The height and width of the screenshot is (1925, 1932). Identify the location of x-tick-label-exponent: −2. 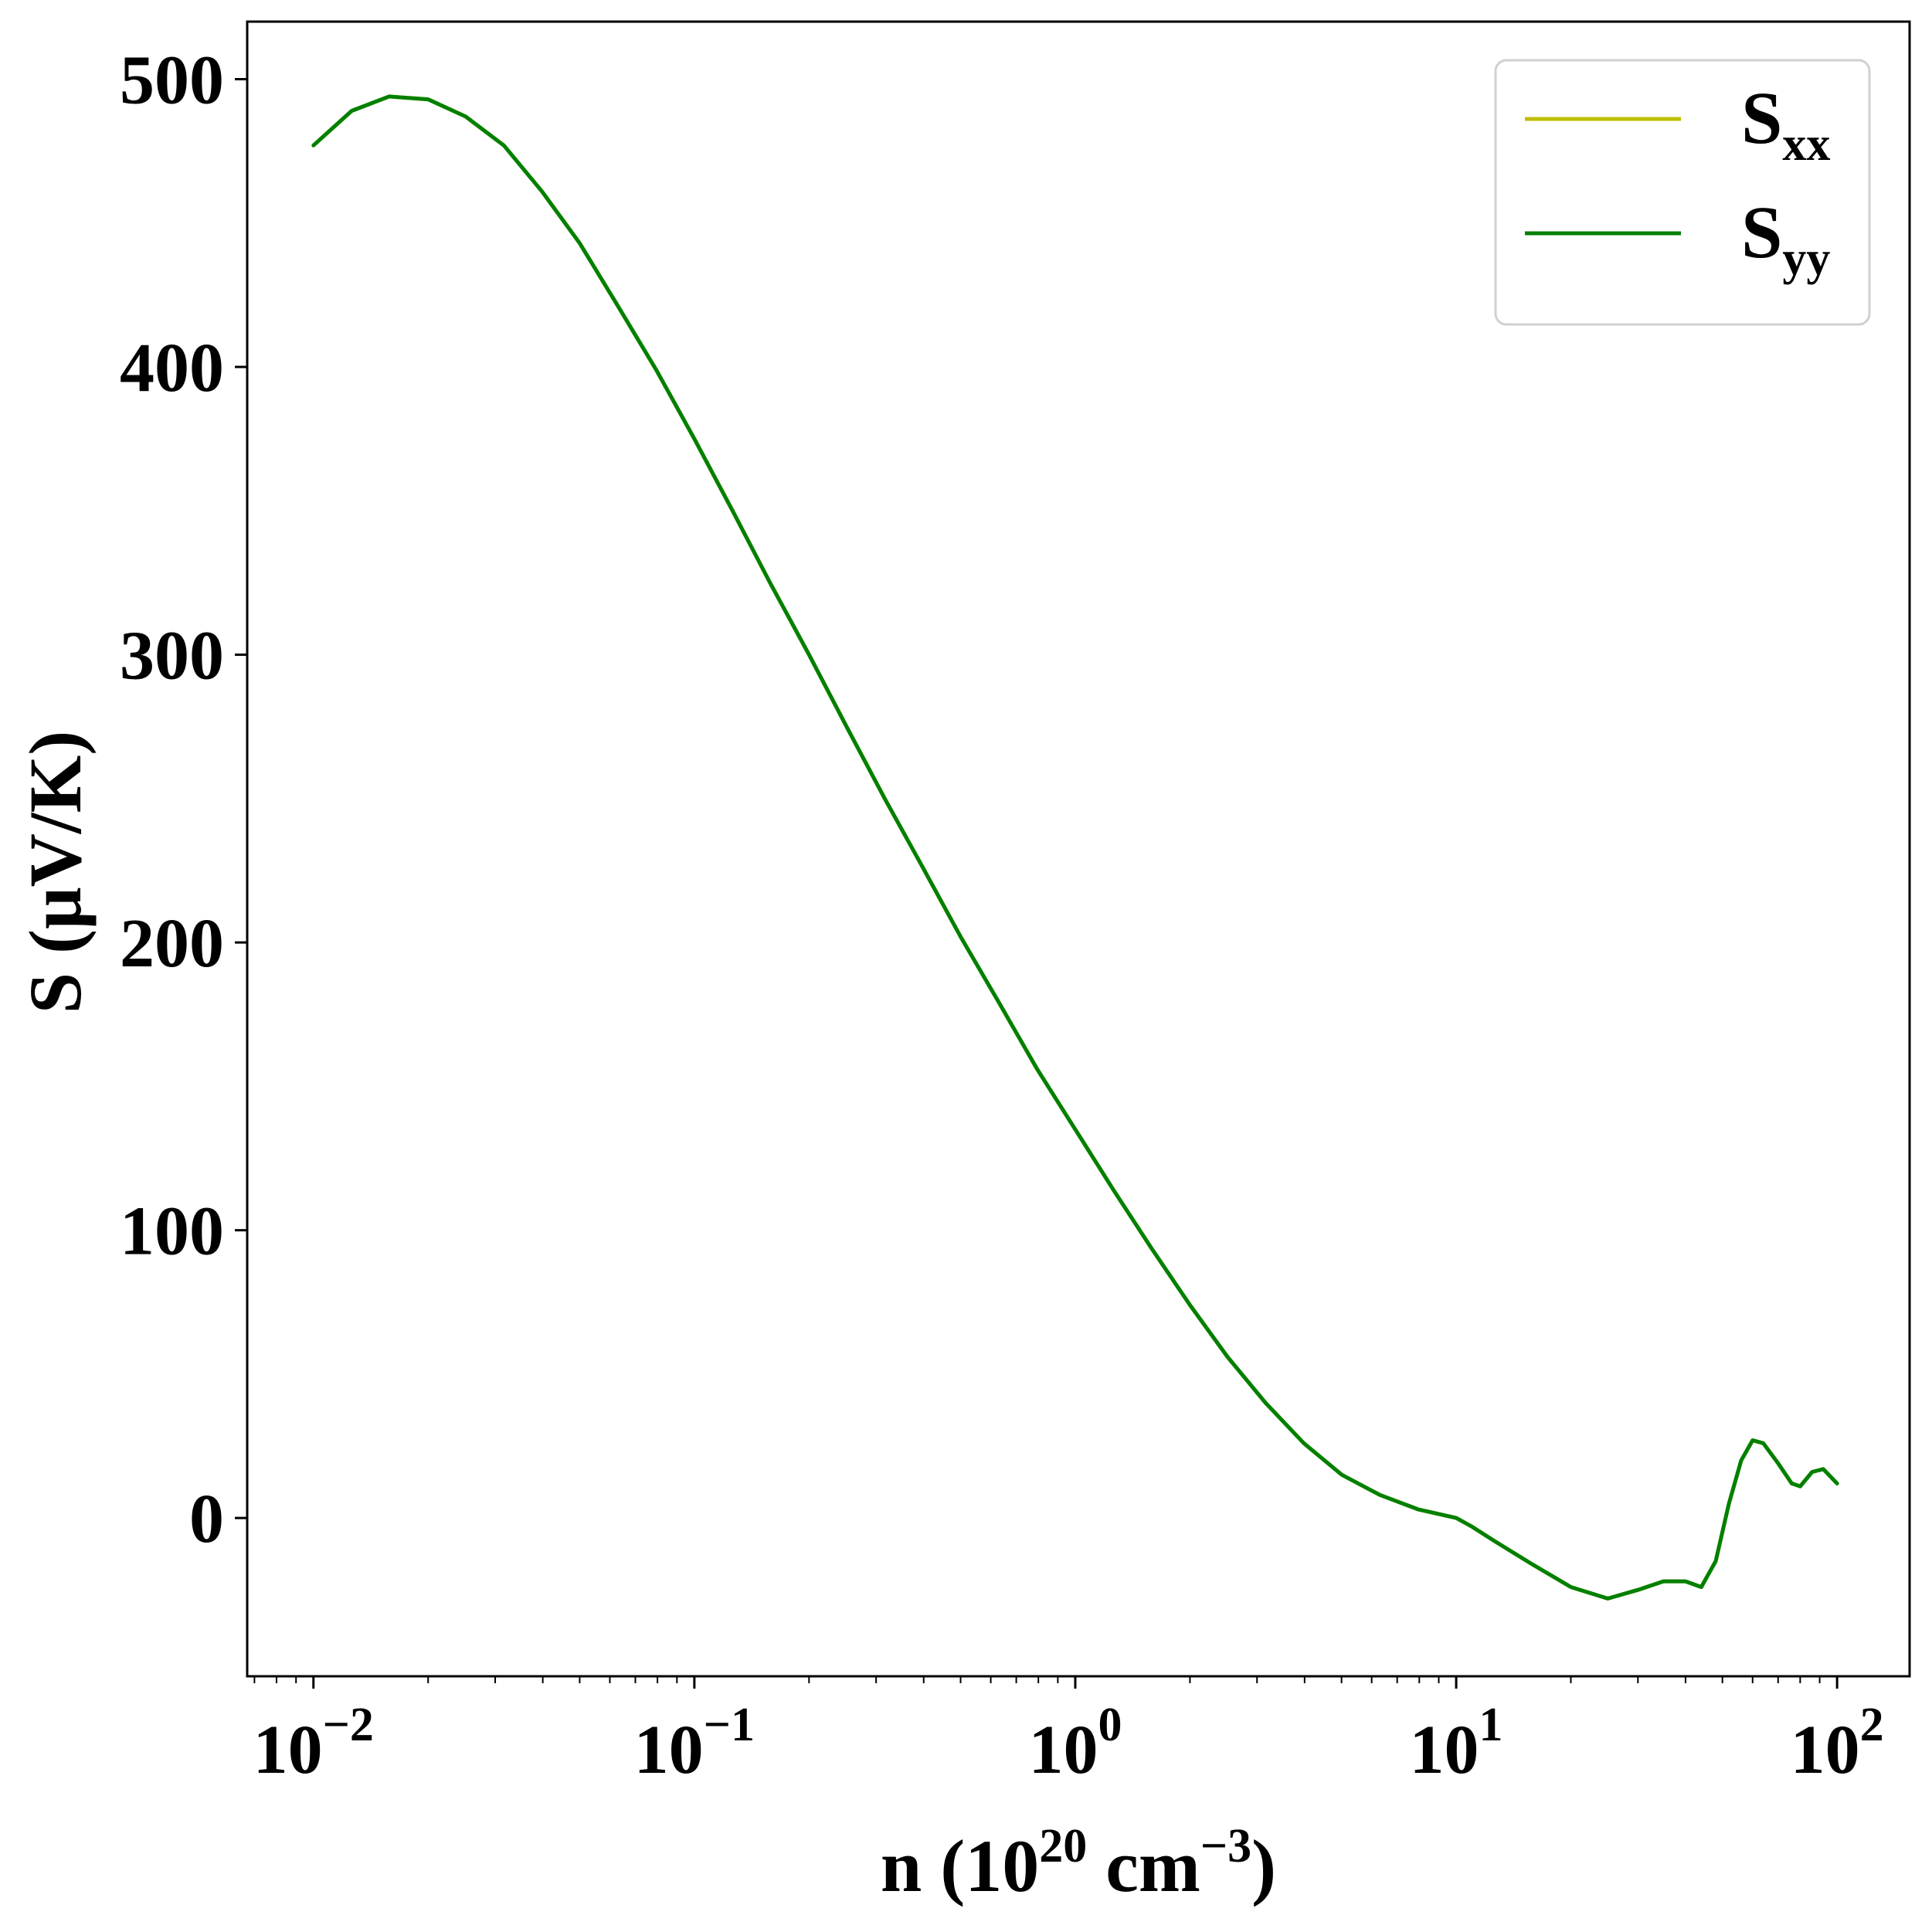
(348, 1725).